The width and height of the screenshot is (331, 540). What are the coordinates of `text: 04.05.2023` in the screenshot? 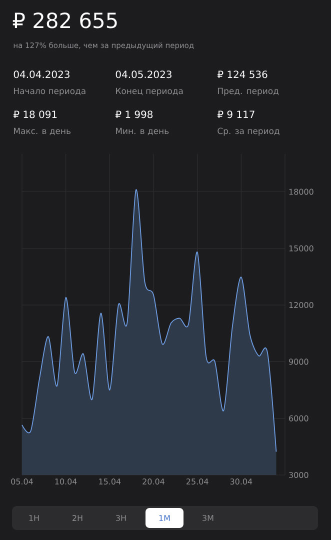 It's located at (144, 74).